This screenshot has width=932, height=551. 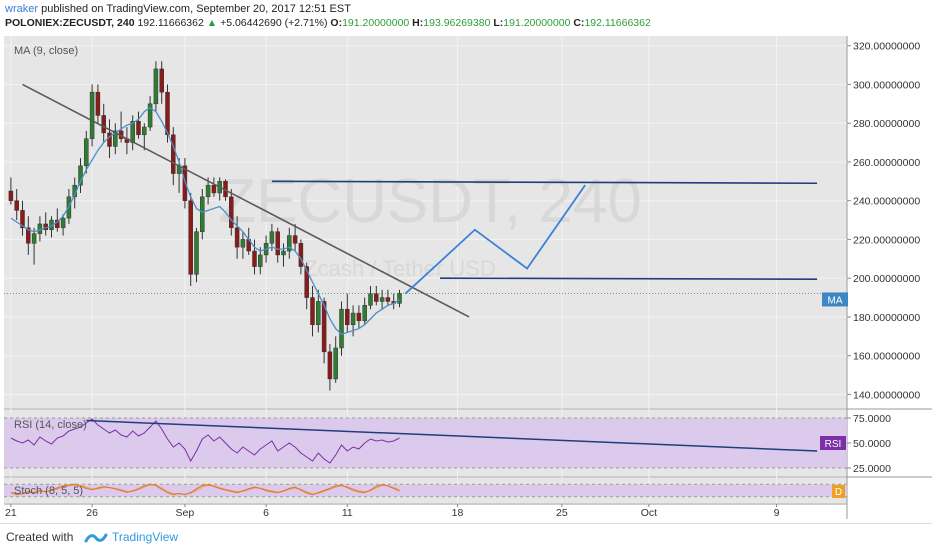 What do you see at coordinates (886, 357) in the screenshot?
I see `price-tick-label: 160.00000000` at bounding box center [886, 357].